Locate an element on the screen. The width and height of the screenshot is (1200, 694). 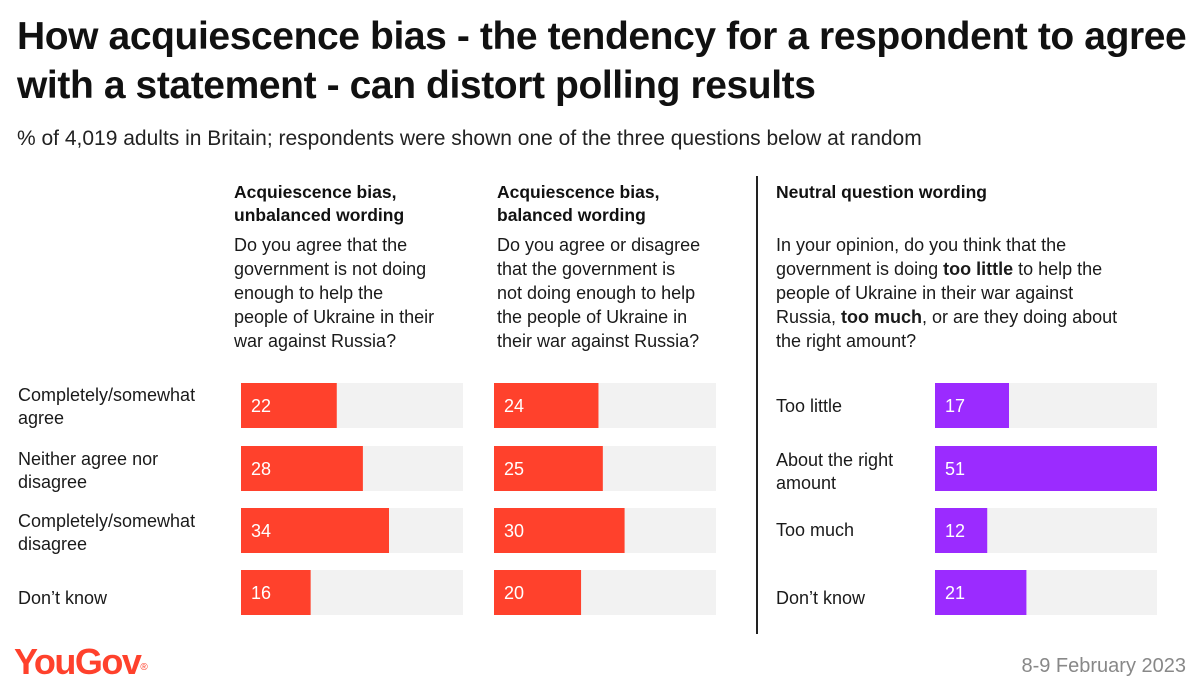
bar-value-label: 20 is located at coordinates (514, 593).